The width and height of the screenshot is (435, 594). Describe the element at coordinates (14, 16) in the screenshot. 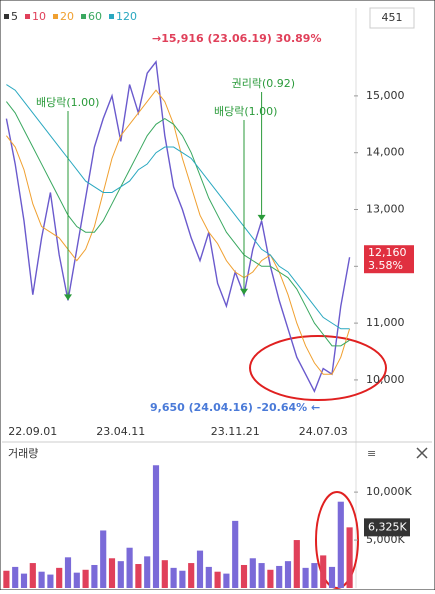

I see `legend-label: 5` at that location.